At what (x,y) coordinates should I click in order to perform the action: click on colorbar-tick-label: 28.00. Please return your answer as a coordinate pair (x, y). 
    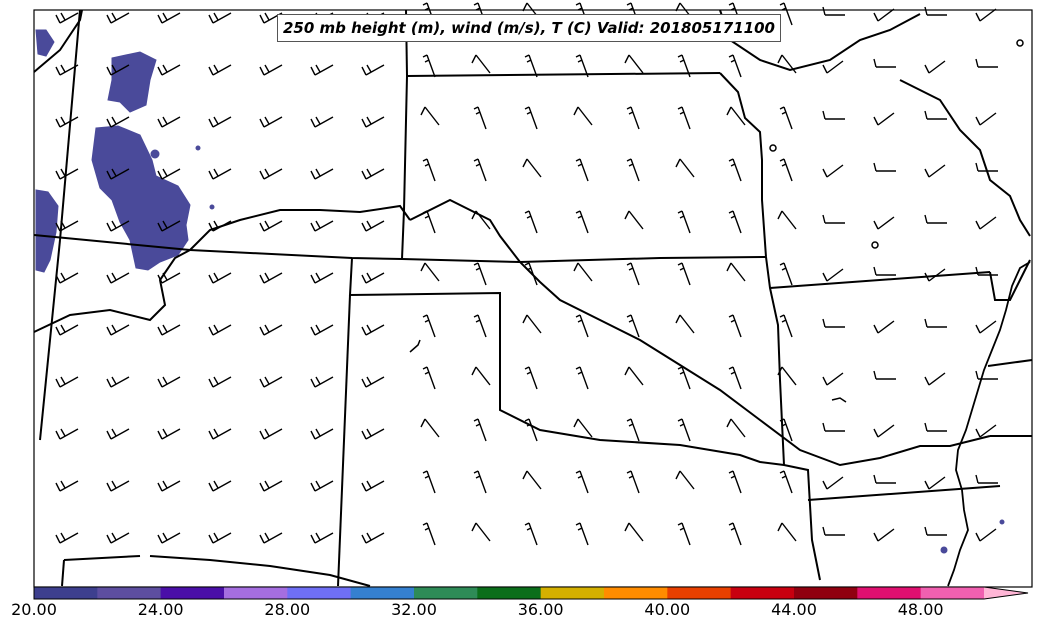
    Looking at the image, I should click on (287, 609).